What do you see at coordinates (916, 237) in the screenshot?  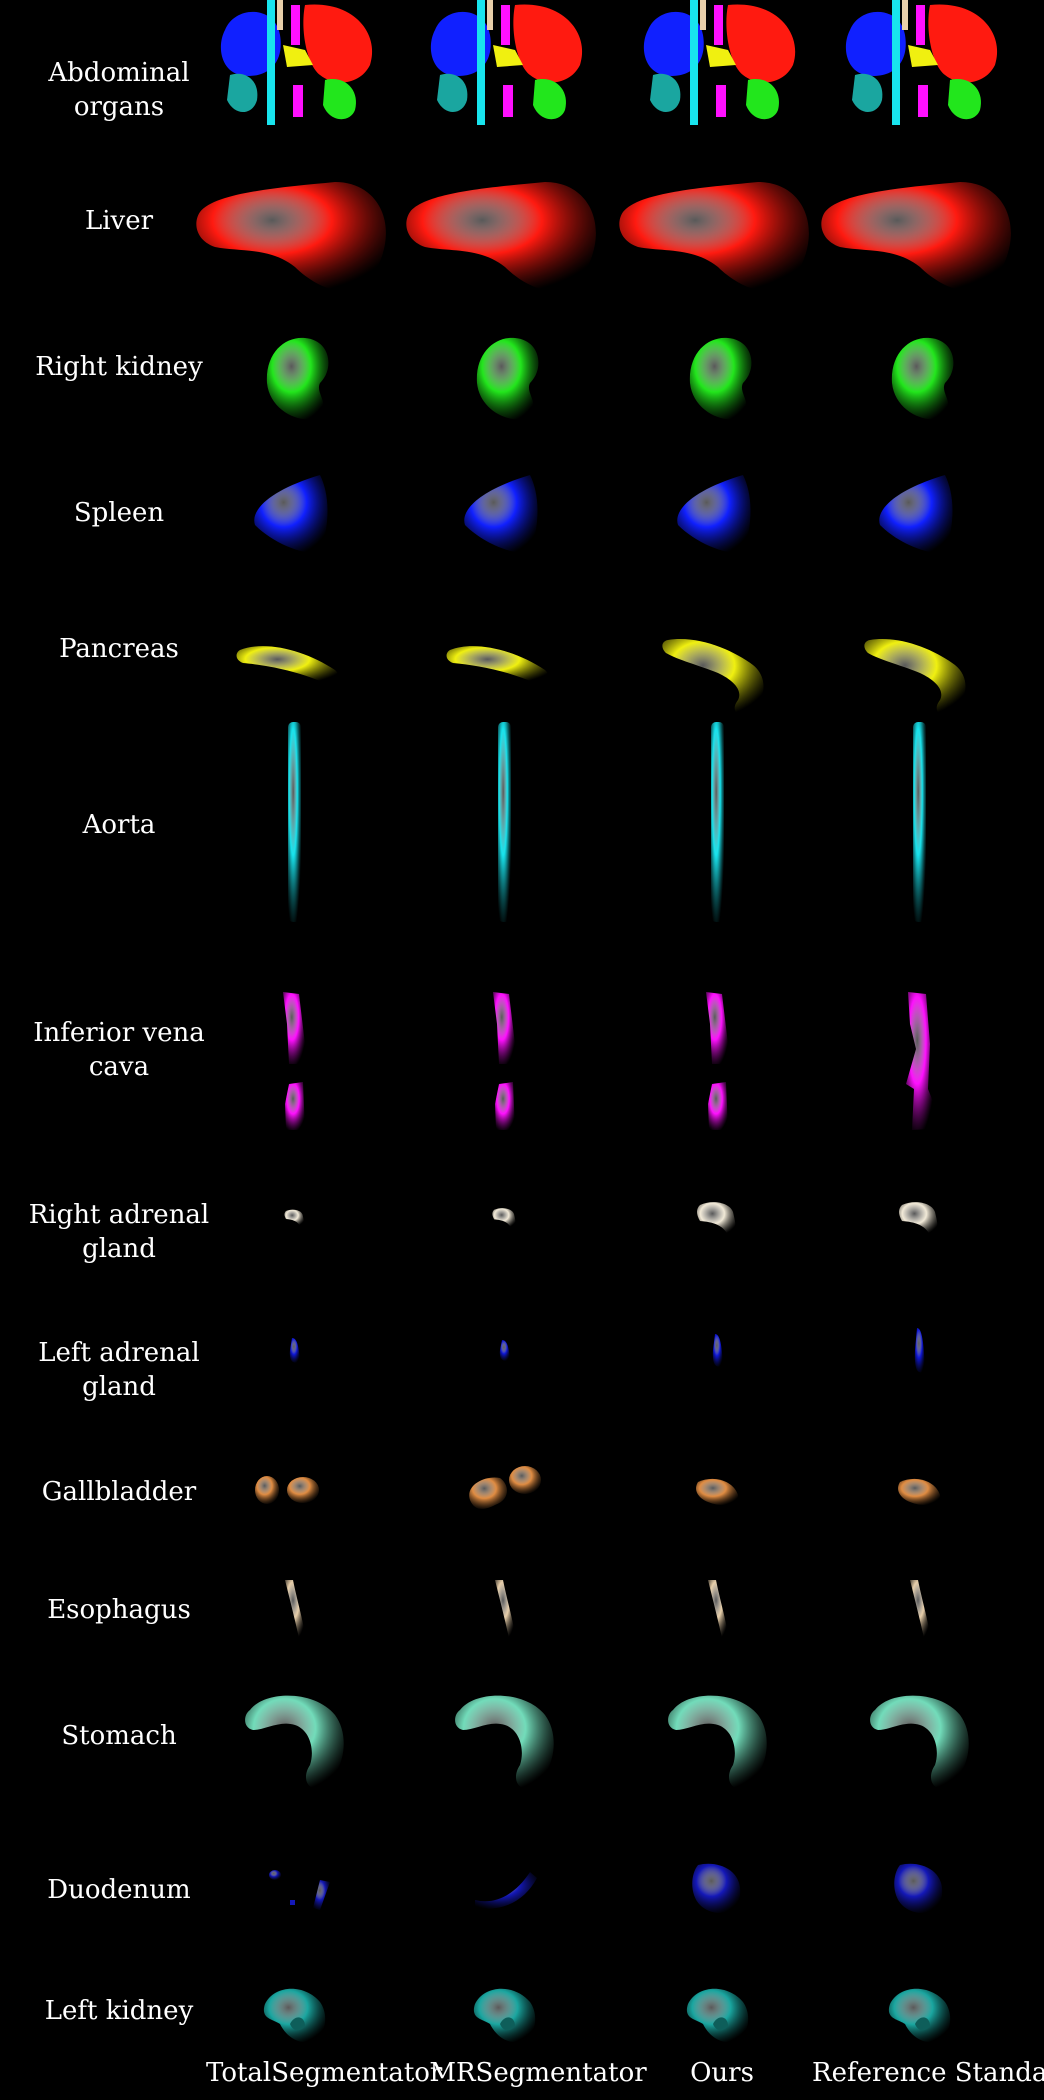 I see `liver-render-reference-standard` at bounding box center [916, 237].